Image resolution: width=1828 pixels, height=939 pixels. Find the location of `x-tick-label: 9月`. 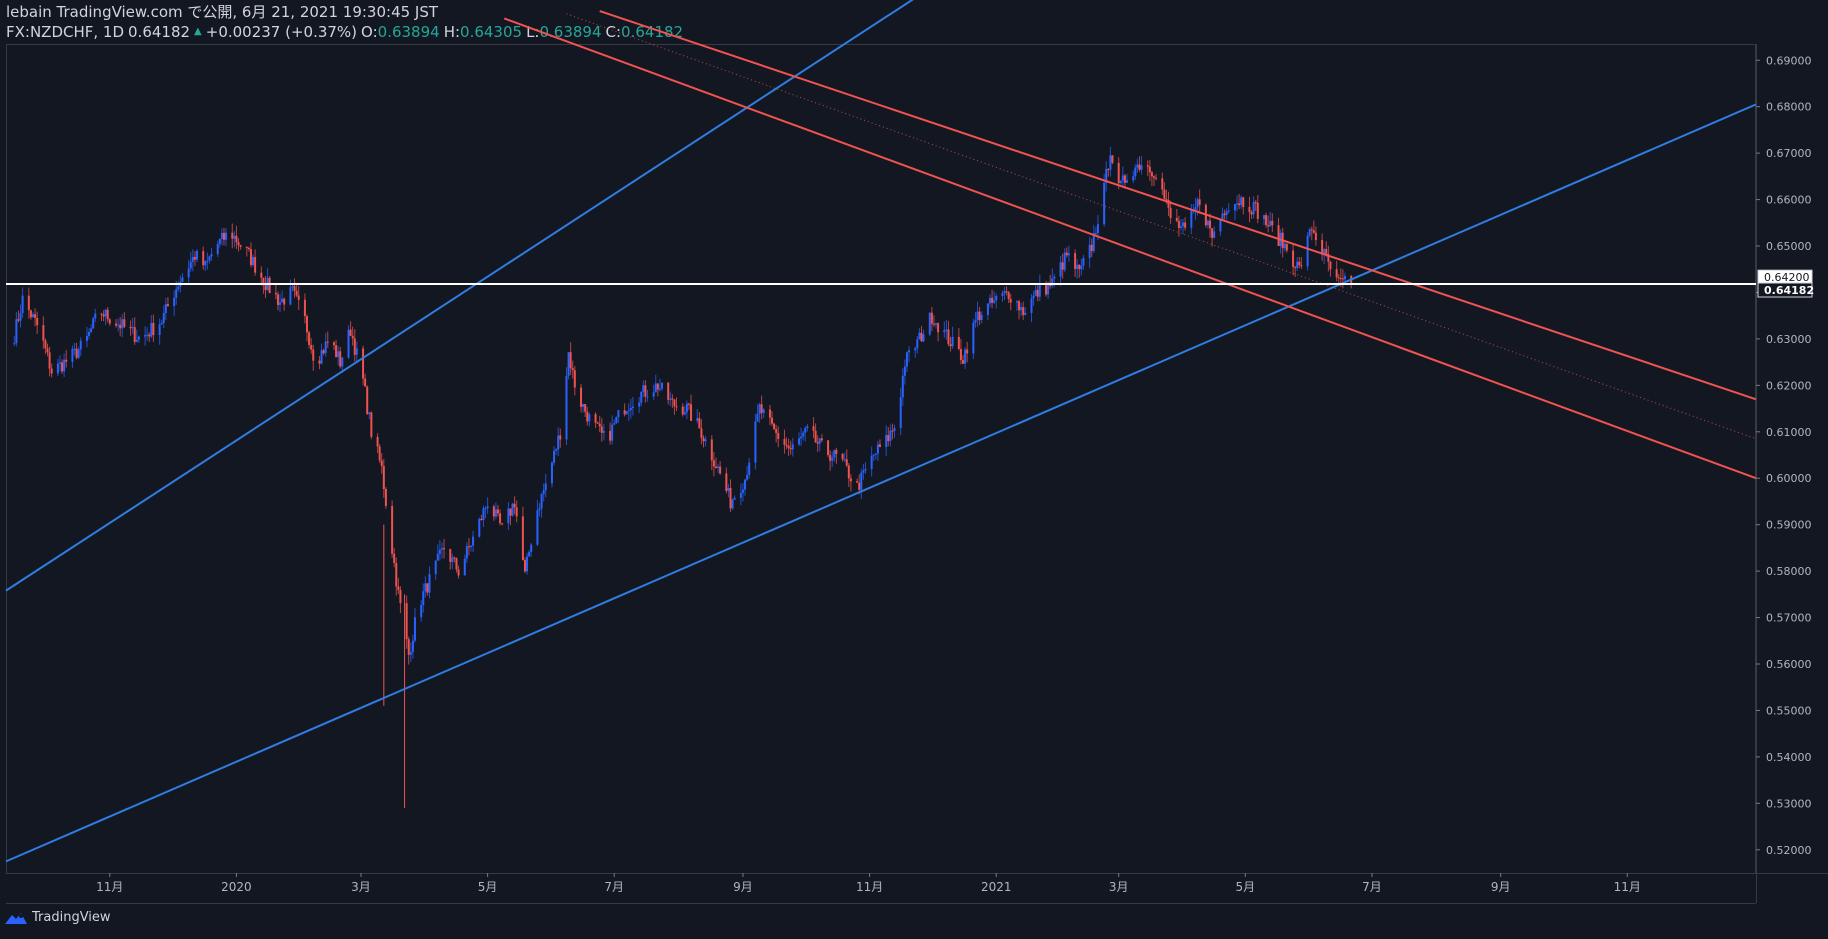

x-tick-label: 9月 is located at coordinates (743, 887).